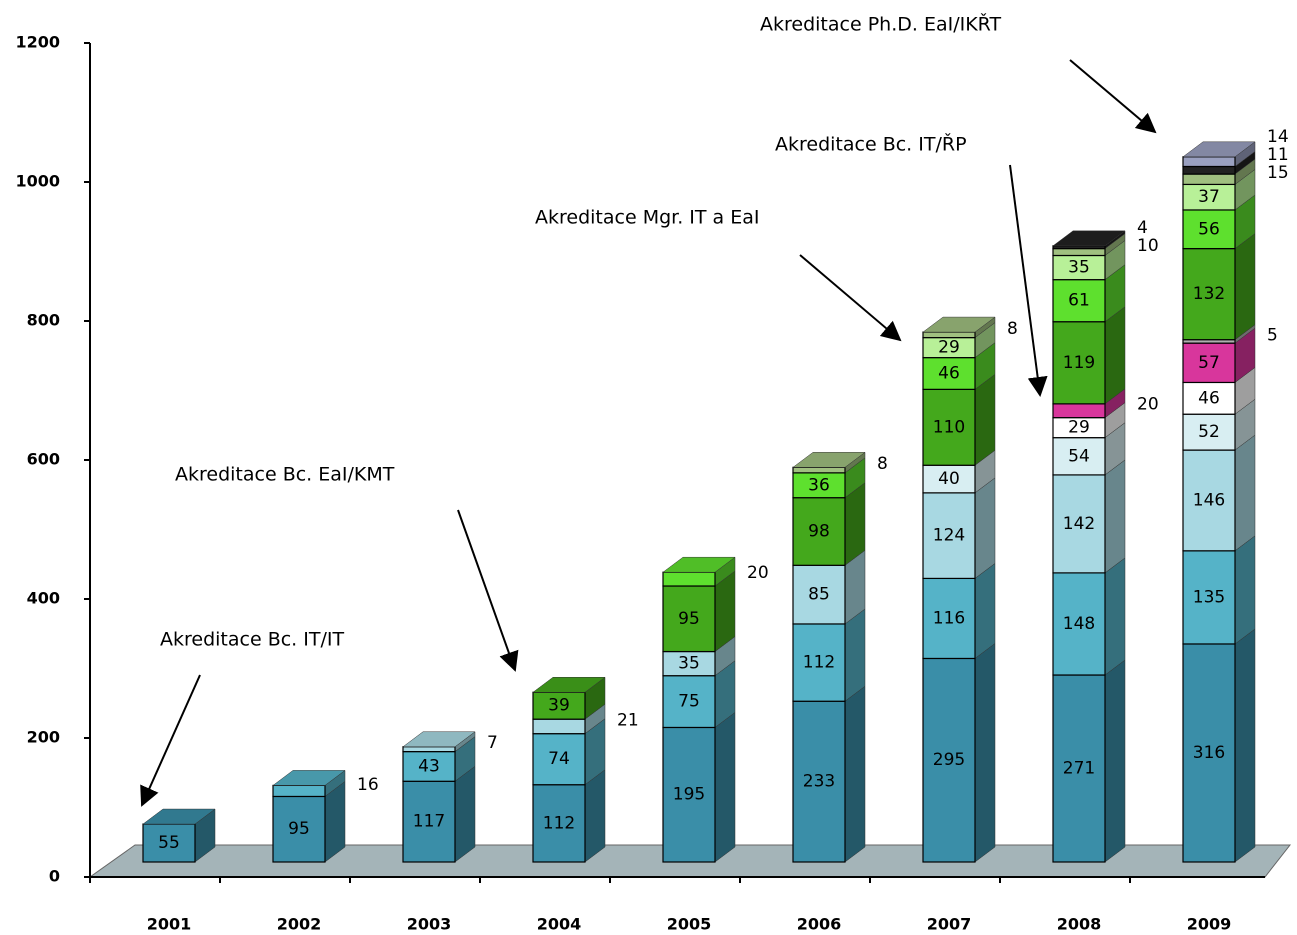 The image size is (1297, 935). I want to click on y-tick-label: 1200, so click(37, 42).